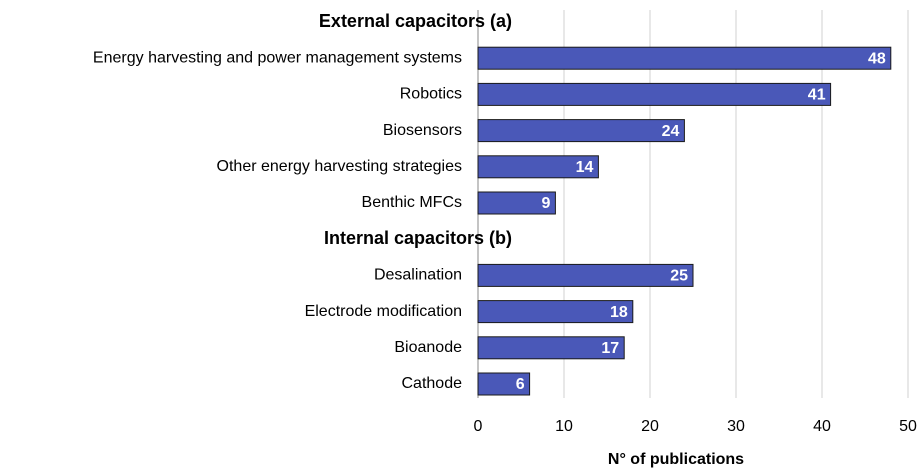  I want to click on y-tick-label: Biosensors, so click(422, 130).